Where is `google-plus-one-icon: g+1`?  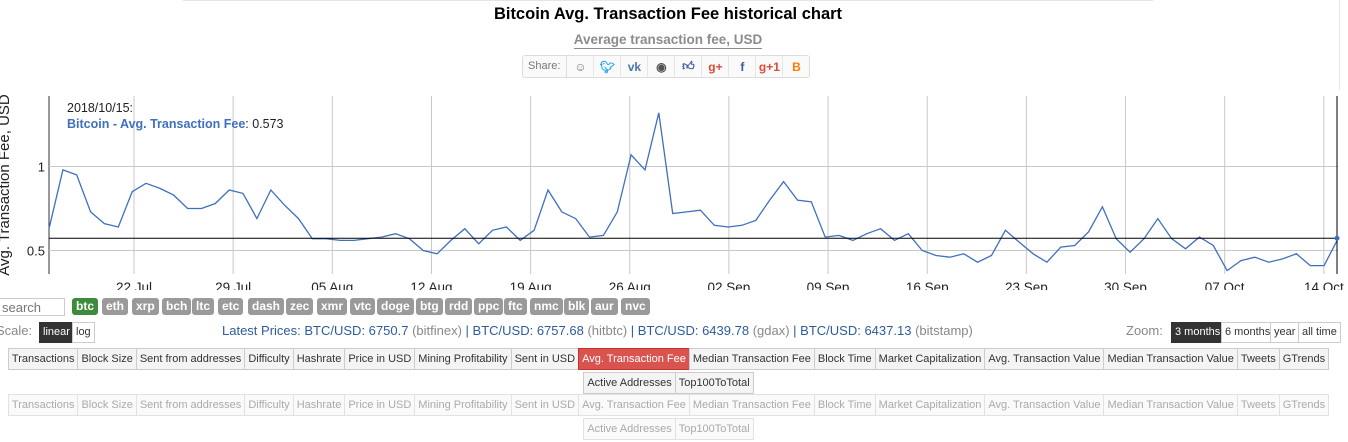
google-plus-one-icon: g+1 is located at coordinates (770, 66).